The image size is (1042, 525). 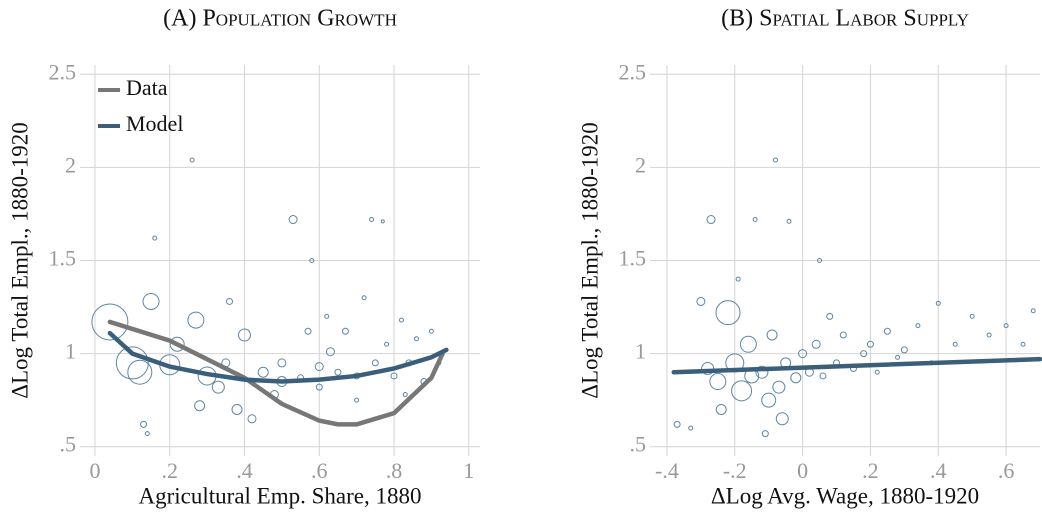 What do you see at coordinates (938, 470) in the screenshot?
I see `x-tick-label: .4` at bounding box center [938, 470].